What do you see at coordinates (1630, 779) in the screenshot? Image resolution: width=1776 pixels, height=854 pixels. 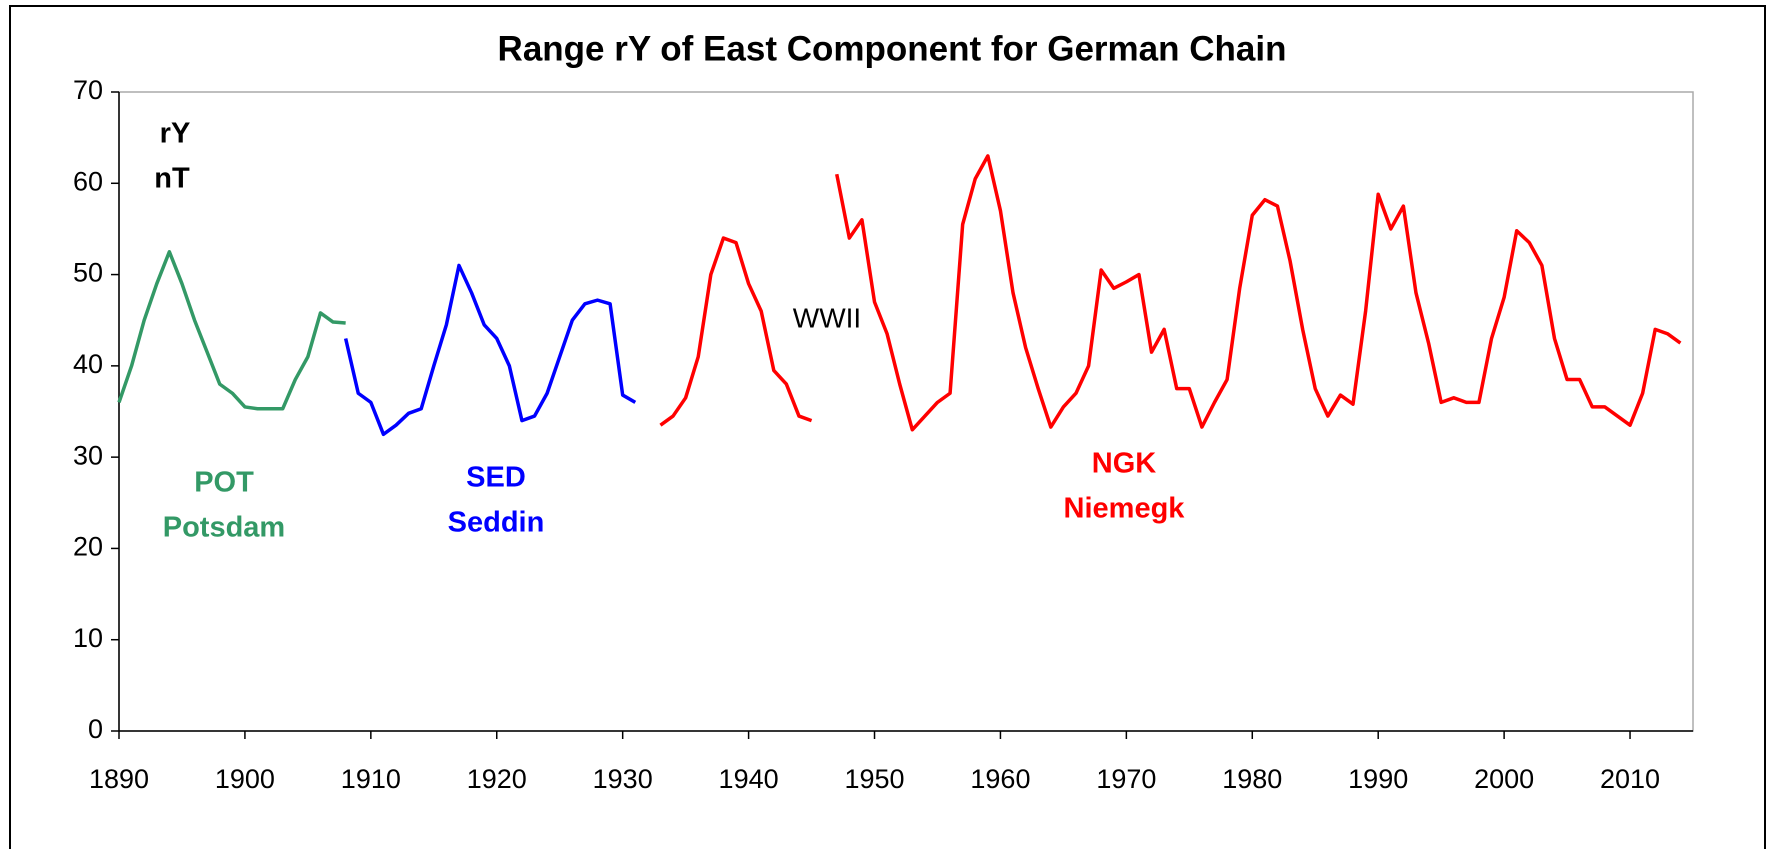 I see `x-tick-label: 2010` at bounding box center [1630, 779].